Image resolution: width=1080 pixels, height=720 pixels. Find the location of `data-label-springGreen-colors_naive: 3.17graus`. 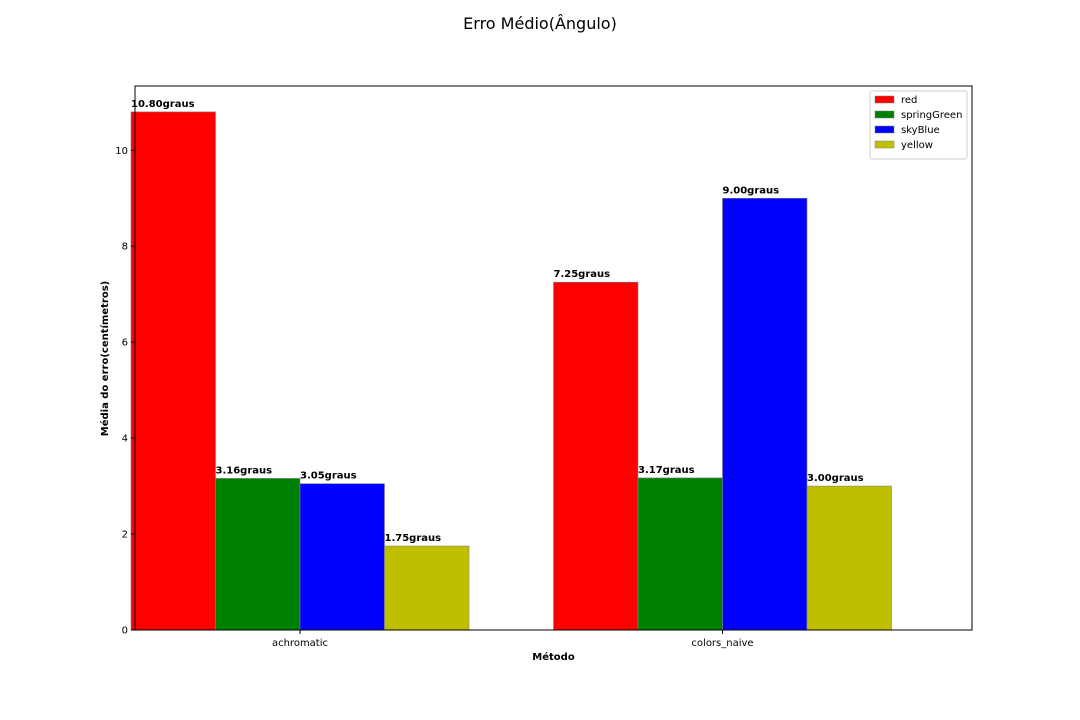

data-label-springGreen-colors_naive: 3.17graus is located at coordinates (666, 470).